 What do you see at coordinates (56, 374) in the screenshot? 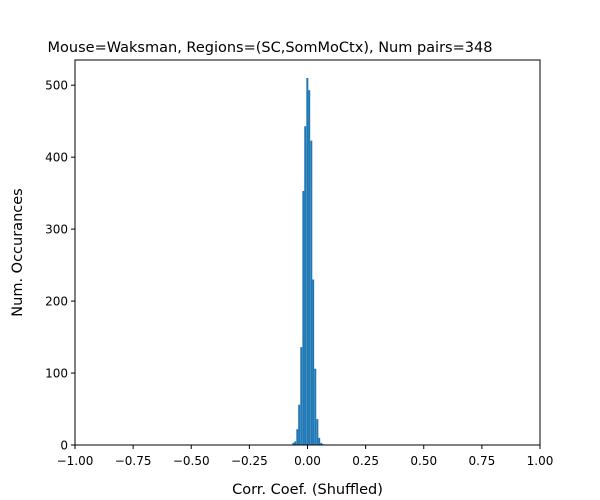
I see `y-tick-label: 100` at bounding box center [56, 374].